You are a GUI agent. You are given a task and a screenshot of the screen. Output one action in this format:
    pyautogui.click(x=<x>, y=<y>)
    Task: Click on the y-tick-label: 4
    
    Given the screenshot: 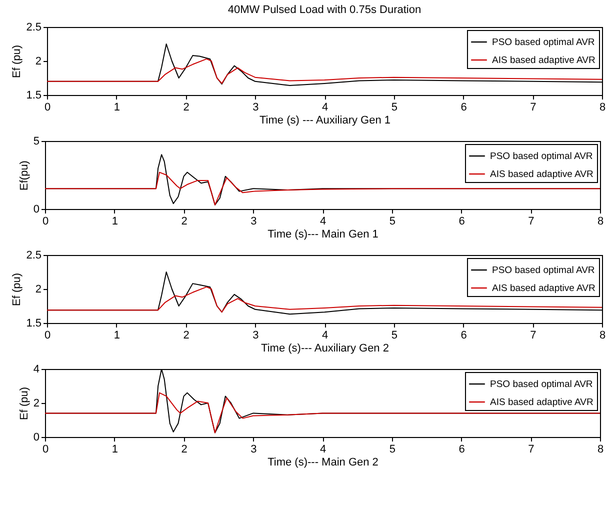 What is the action you would take?
    pyautogui.click(x=36, y=370)
    